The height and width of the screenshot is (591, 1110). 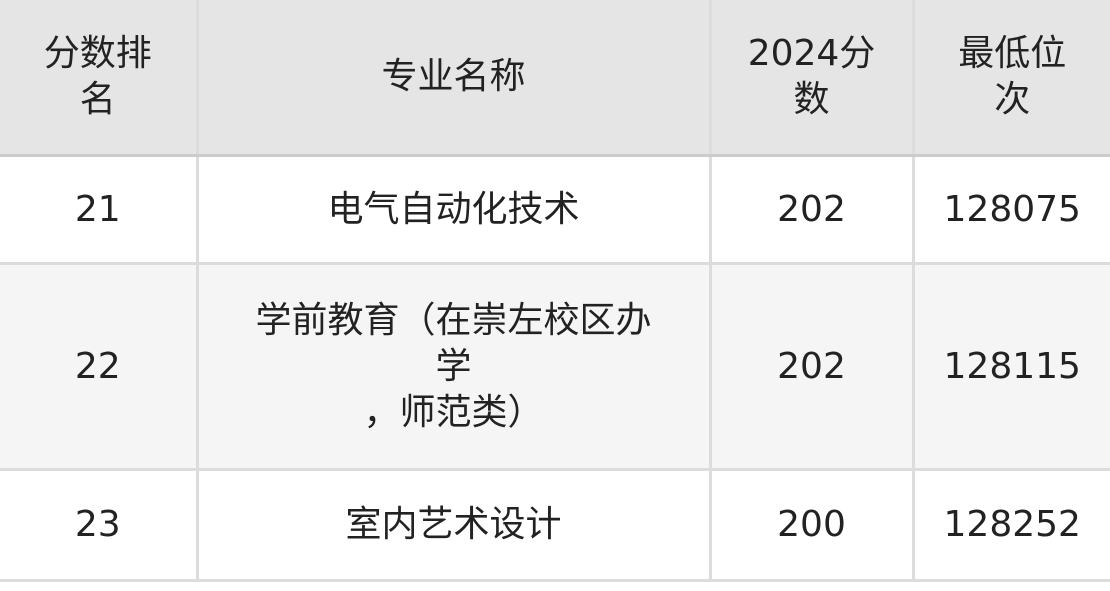 I want to click on major-line: ，师范类）, so click(x=453, y=412).